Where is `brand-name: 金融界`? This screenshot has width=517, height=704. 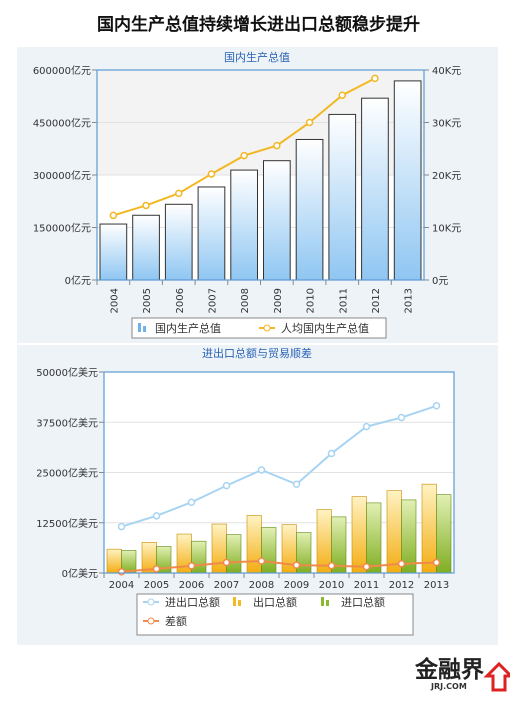 brand-name: 金融界 is located at coordinates (449, 669).